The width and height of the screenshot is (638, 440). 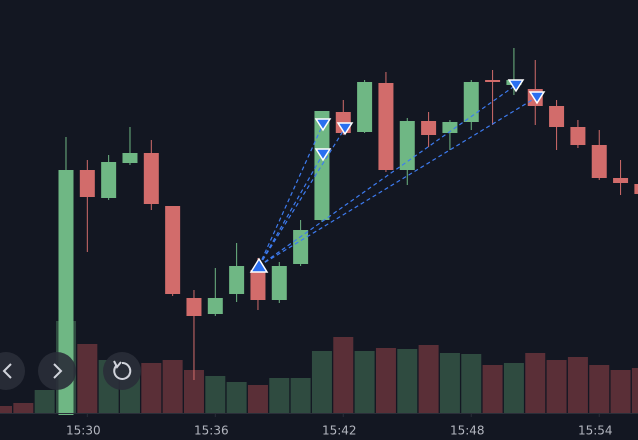 What do you see at coordinates (57, 371) in the screenshot?
I see `nav-next` at bounding box center [57, 371].